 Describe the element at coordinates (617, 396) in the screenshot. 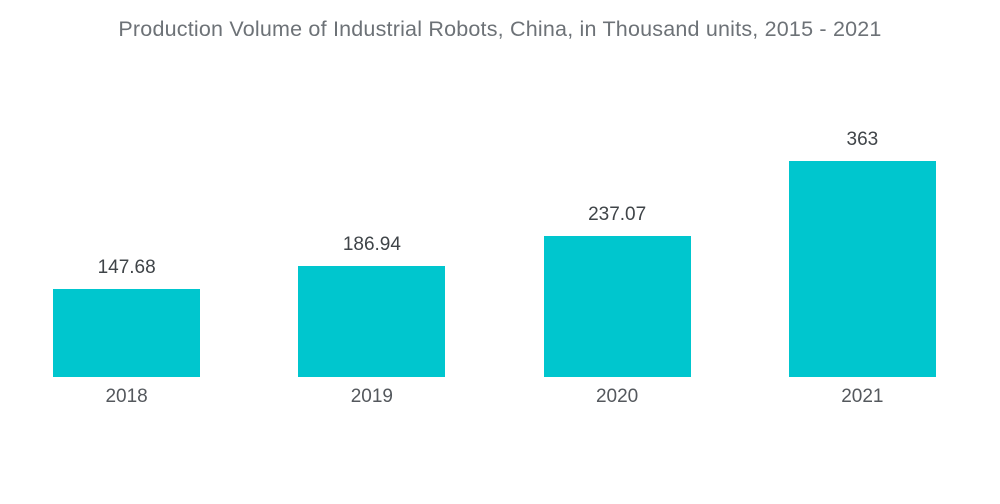

I see `x-axis-label: 2020` at that location.